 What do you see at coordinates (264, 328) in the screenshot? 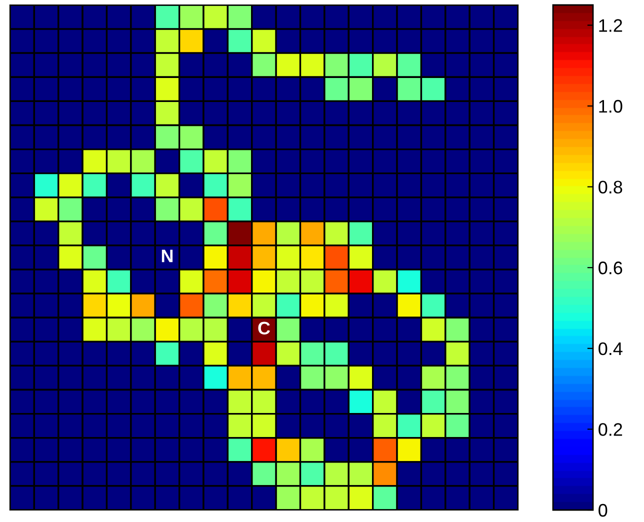
I see `annotation: C` at bounding box center [264, 328].